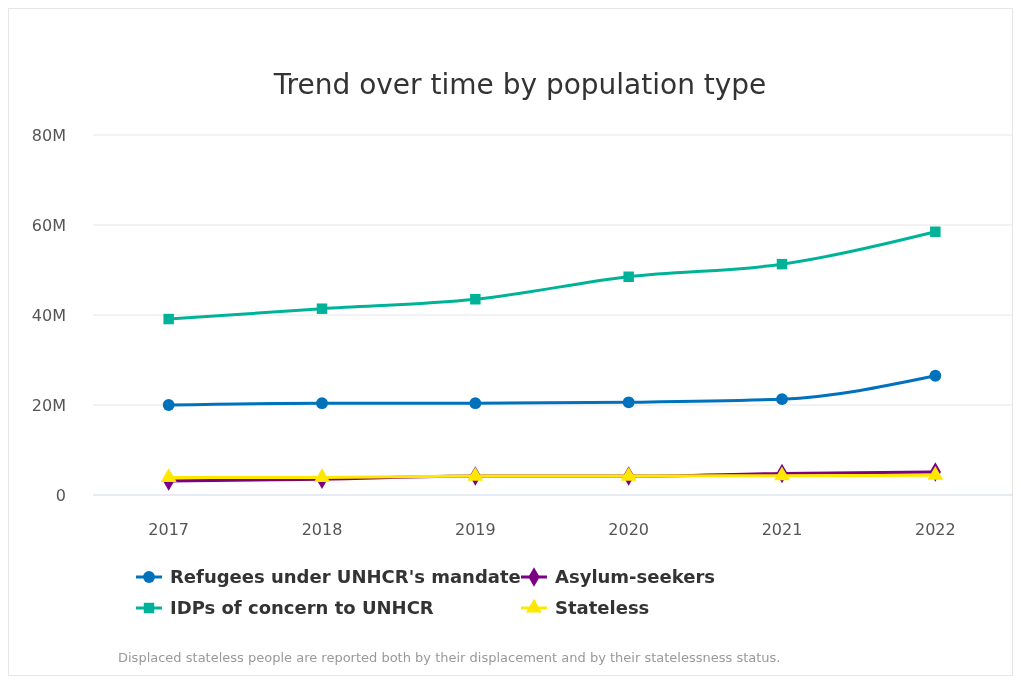 This screenshot has height=684, width=1021. I want to click on x-tick-label: 2021, so click(782, 529).